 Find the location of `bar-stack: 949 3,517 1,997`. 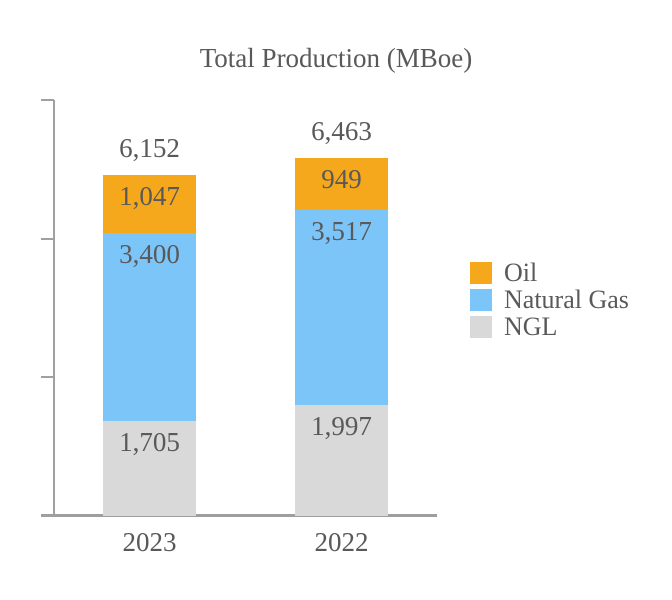

bar-stack: 949 3,517 1,997 is located at coordinates (341, 336).